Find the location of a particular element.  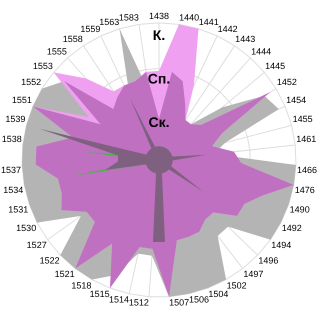

spoke-label: 1476 is located at coordinates (304, 189).